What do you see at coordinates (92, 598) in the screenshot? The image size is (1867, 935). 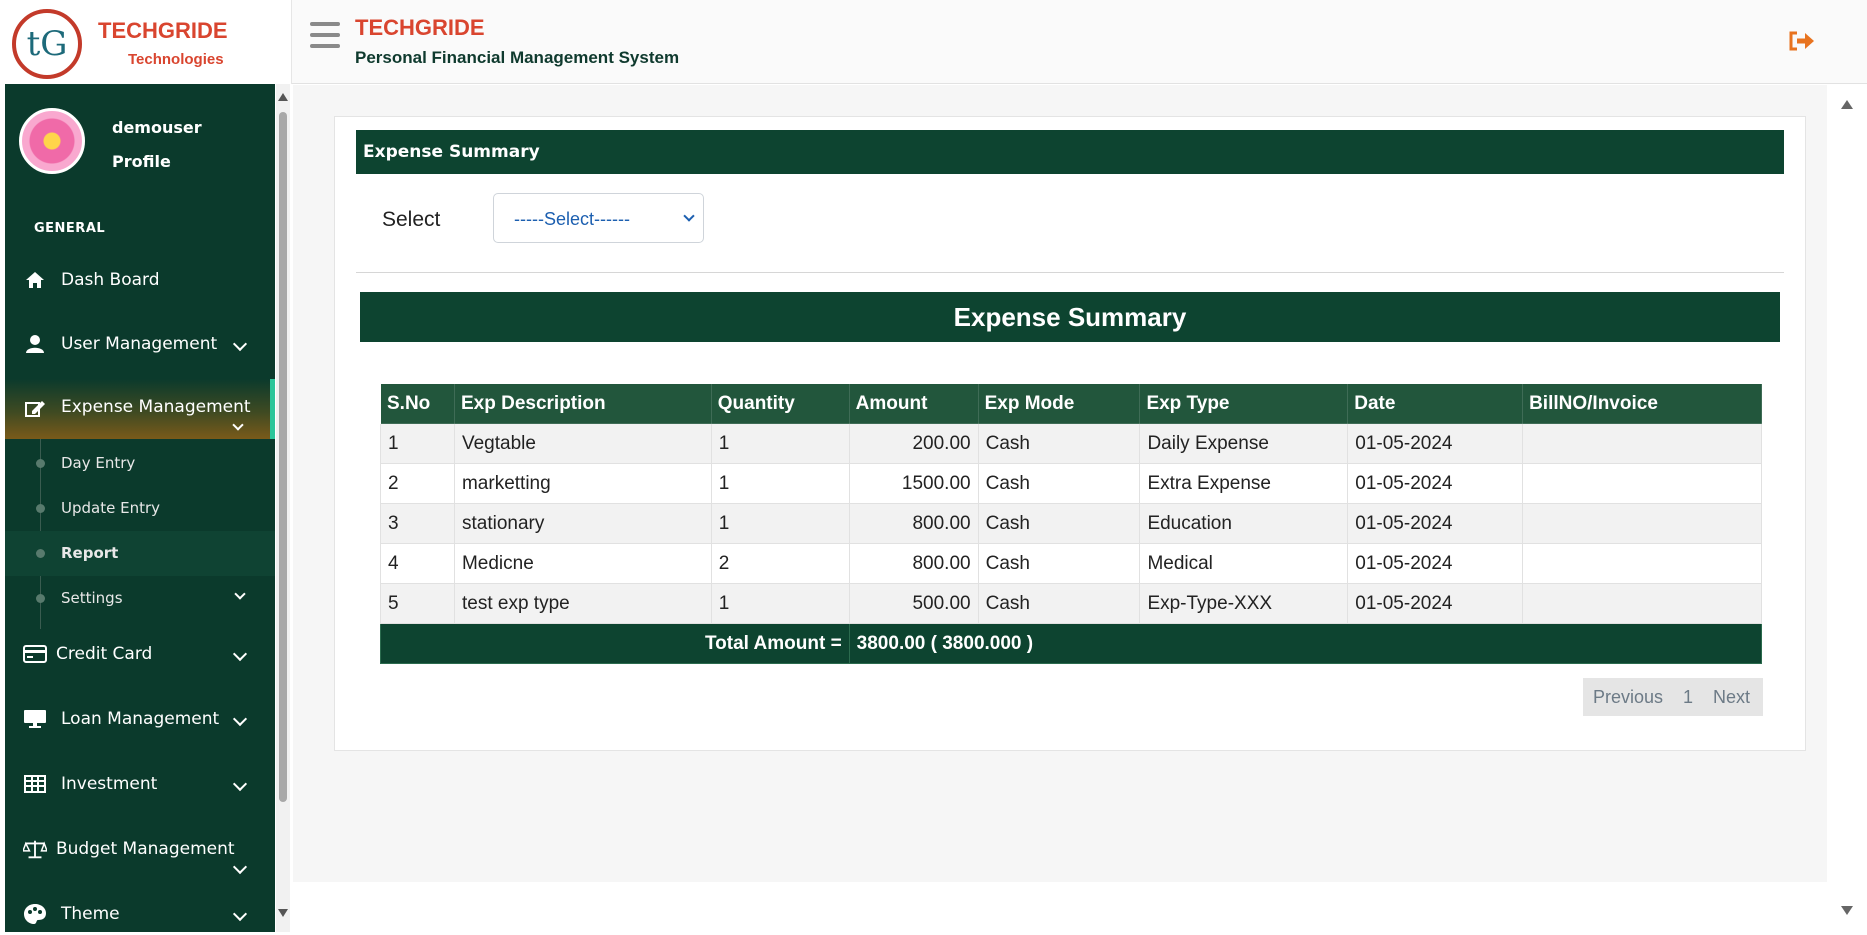 I see `submenu-label: Settings` at bounding box center [92, 598].